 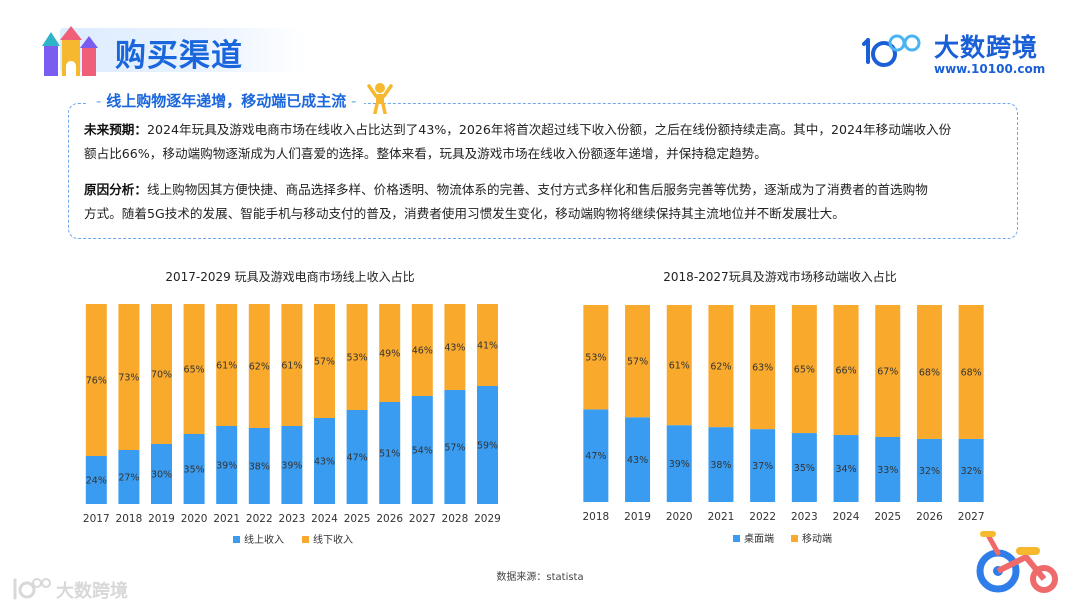 I want to click on chart1-data-label: 76%, so click(x=96, y=381).